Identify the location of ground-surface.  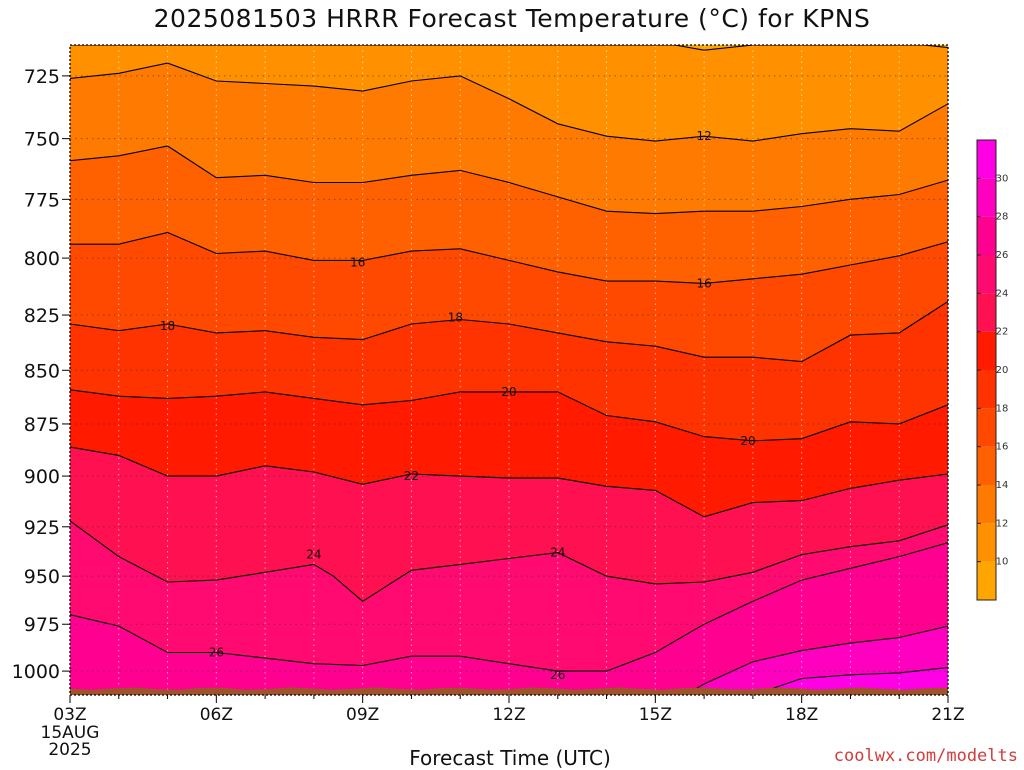
(509, 691).